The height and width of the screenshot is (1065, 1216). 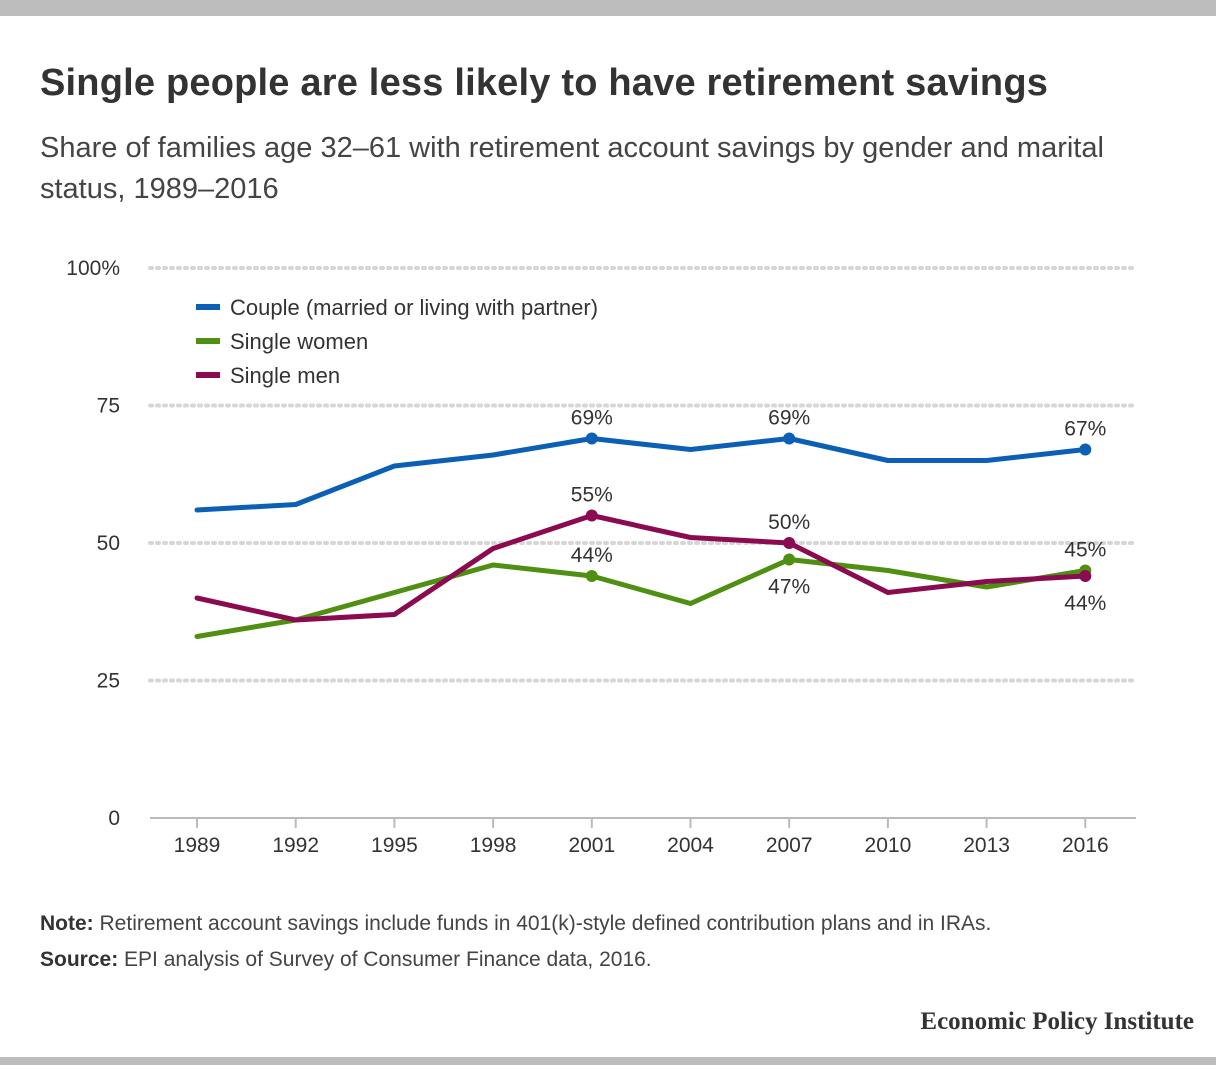 I want to click on bottom-border-bar, so click(x=608, y=1061).